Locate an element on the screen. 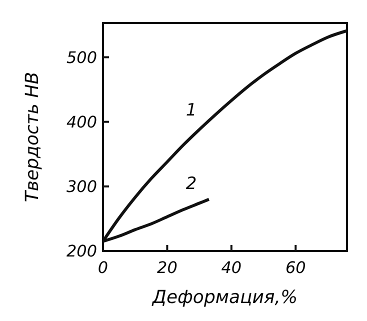 The height and width of the screenshot is (321, 367). x-tick-label: 40 is located at coordinates (231, 267).